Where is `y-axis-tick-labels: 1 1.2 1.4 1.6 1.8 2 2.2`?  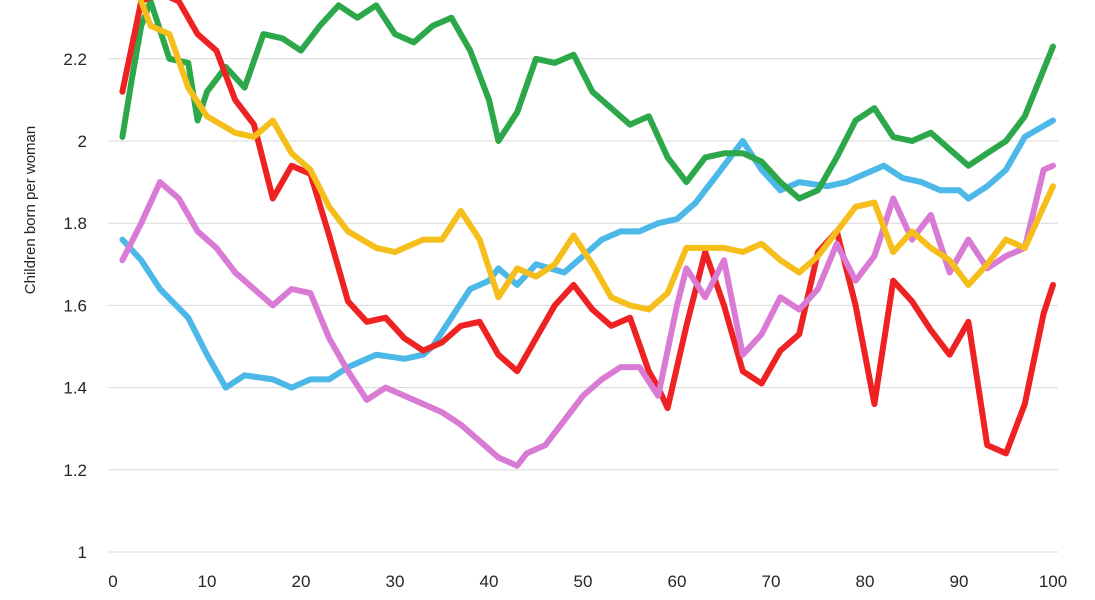 y-axis-tick-labels: 1 1.2 1.4 1.6 1.8 2 2.2 is located at coordinates (75, 306).